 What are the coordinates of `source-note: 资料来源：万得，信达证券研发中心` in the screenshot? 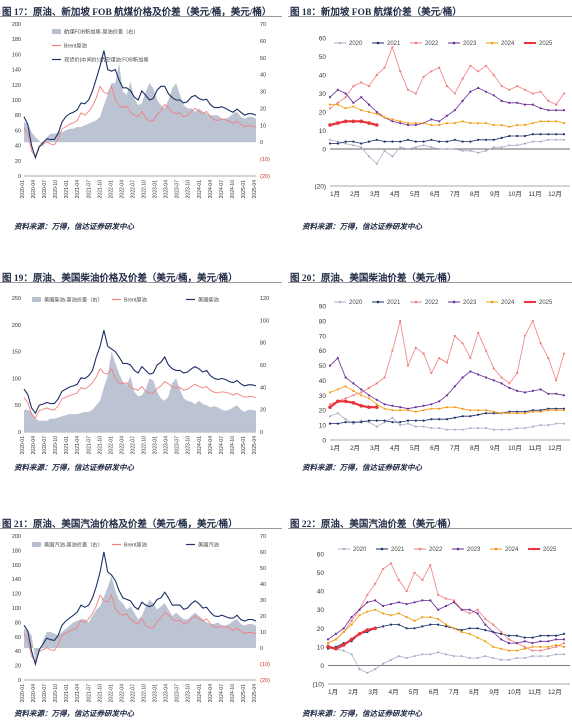 It's located at (362, 226).